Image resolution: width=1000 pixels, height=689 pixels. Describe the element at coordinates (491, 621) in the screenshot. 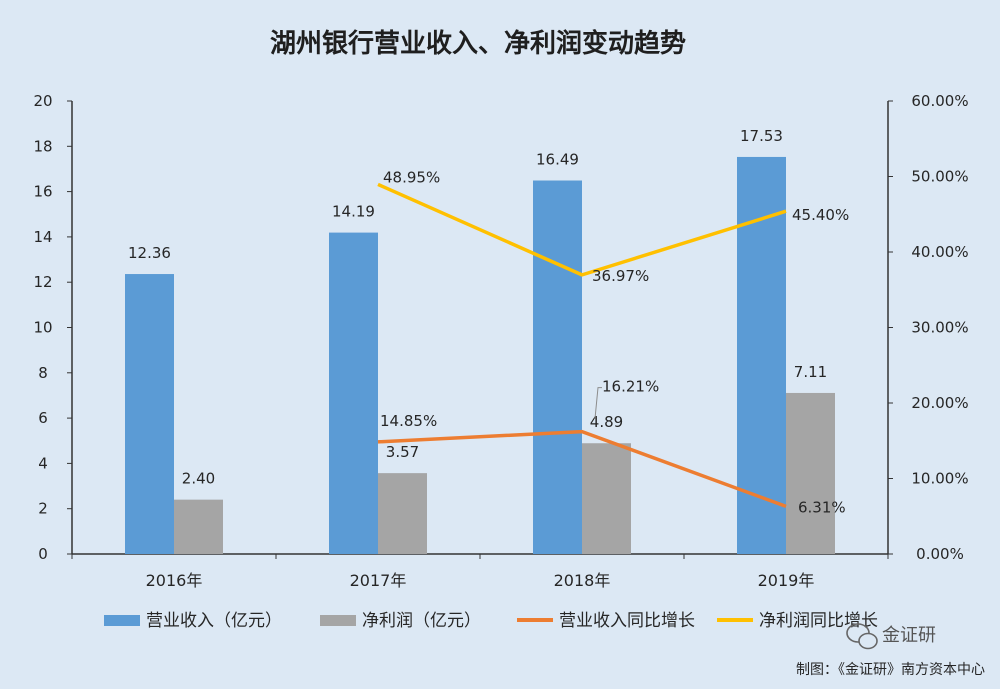

I see `legend: 营业收入（亿元） 净利润（亿元） 营业收入同比增长 净利润同比增长` at that location.